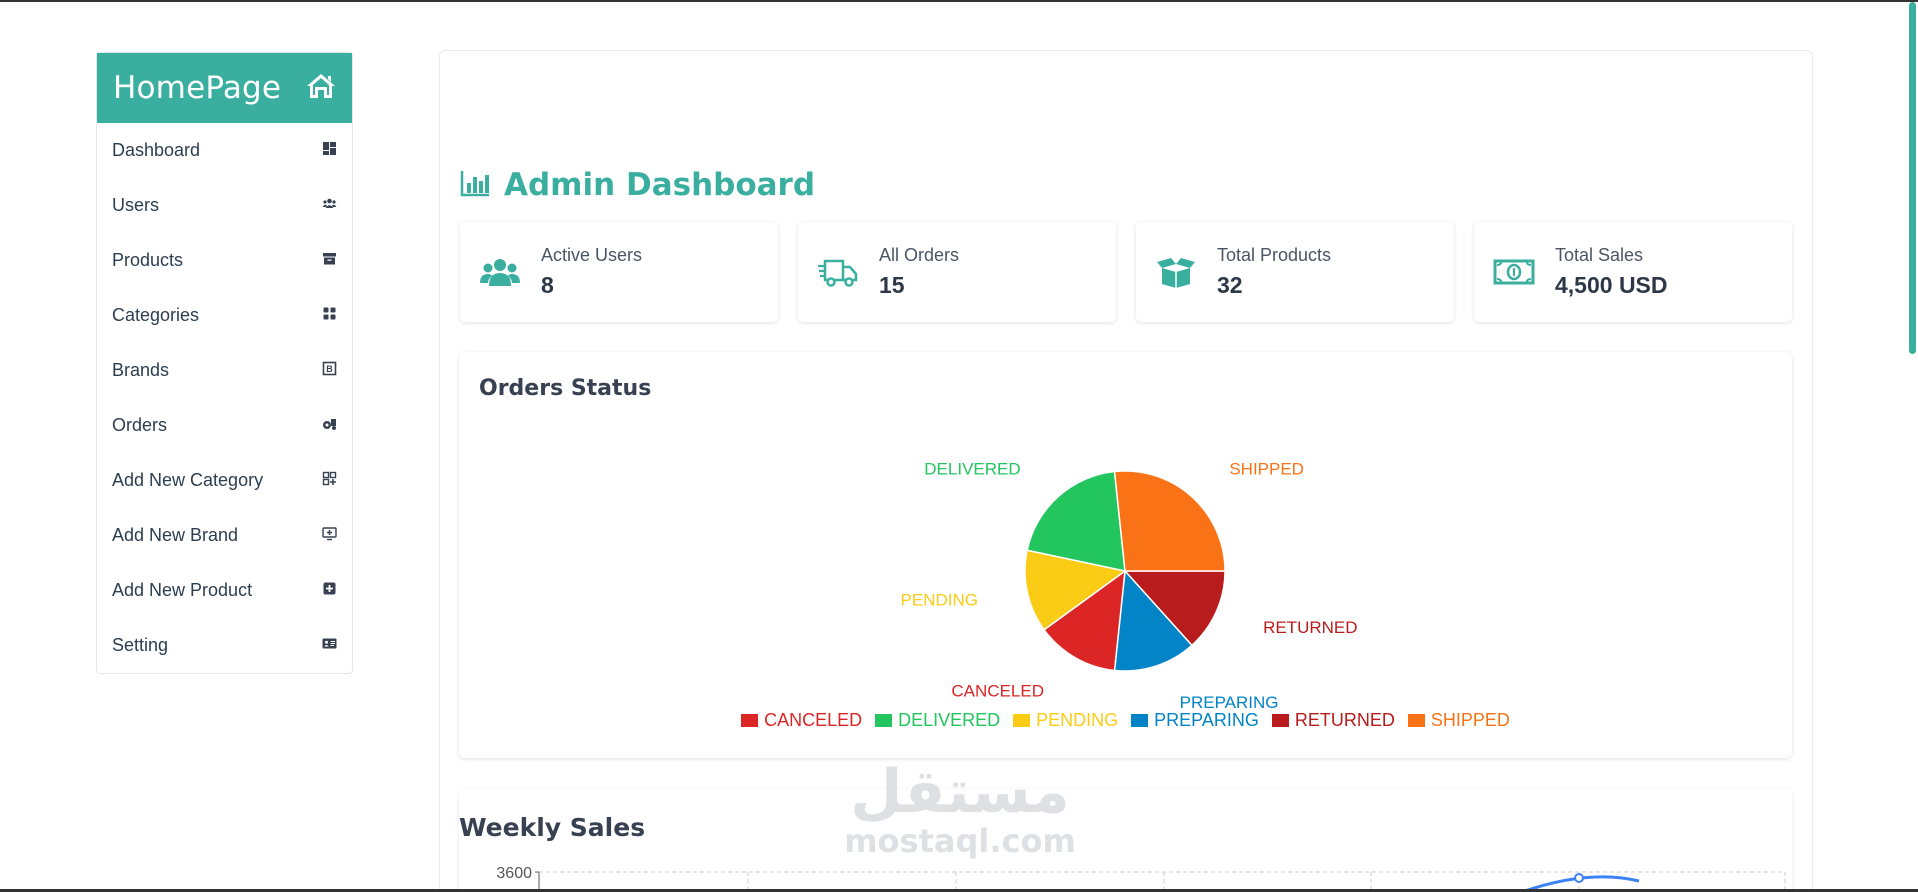 The width and height of the screenshot is (1918, 892). Describe the element at coordinates (1599, 255) in the screenshot. I see `stat-label: Total Sales` at that location.